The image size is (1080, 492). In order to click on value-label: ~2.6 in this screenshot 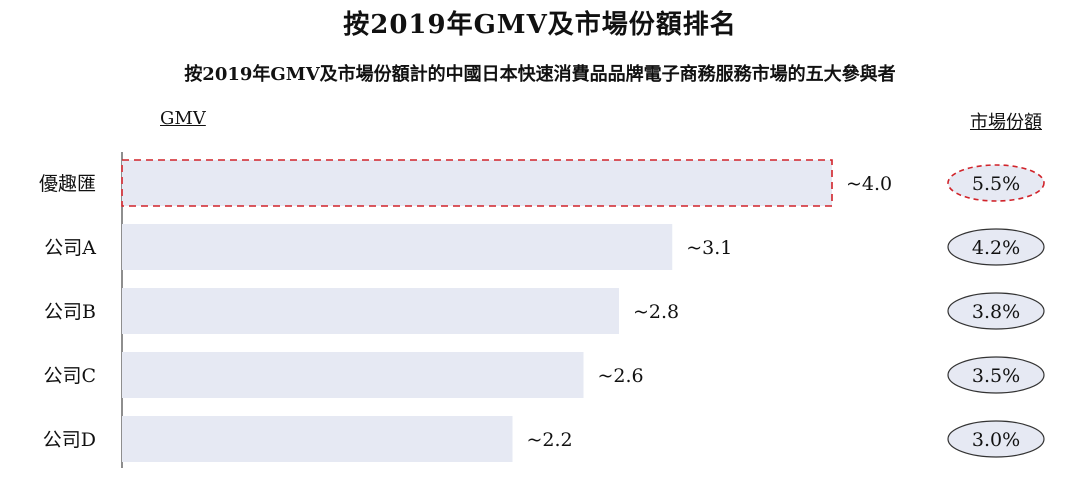, I will do `click(621, 376)`.